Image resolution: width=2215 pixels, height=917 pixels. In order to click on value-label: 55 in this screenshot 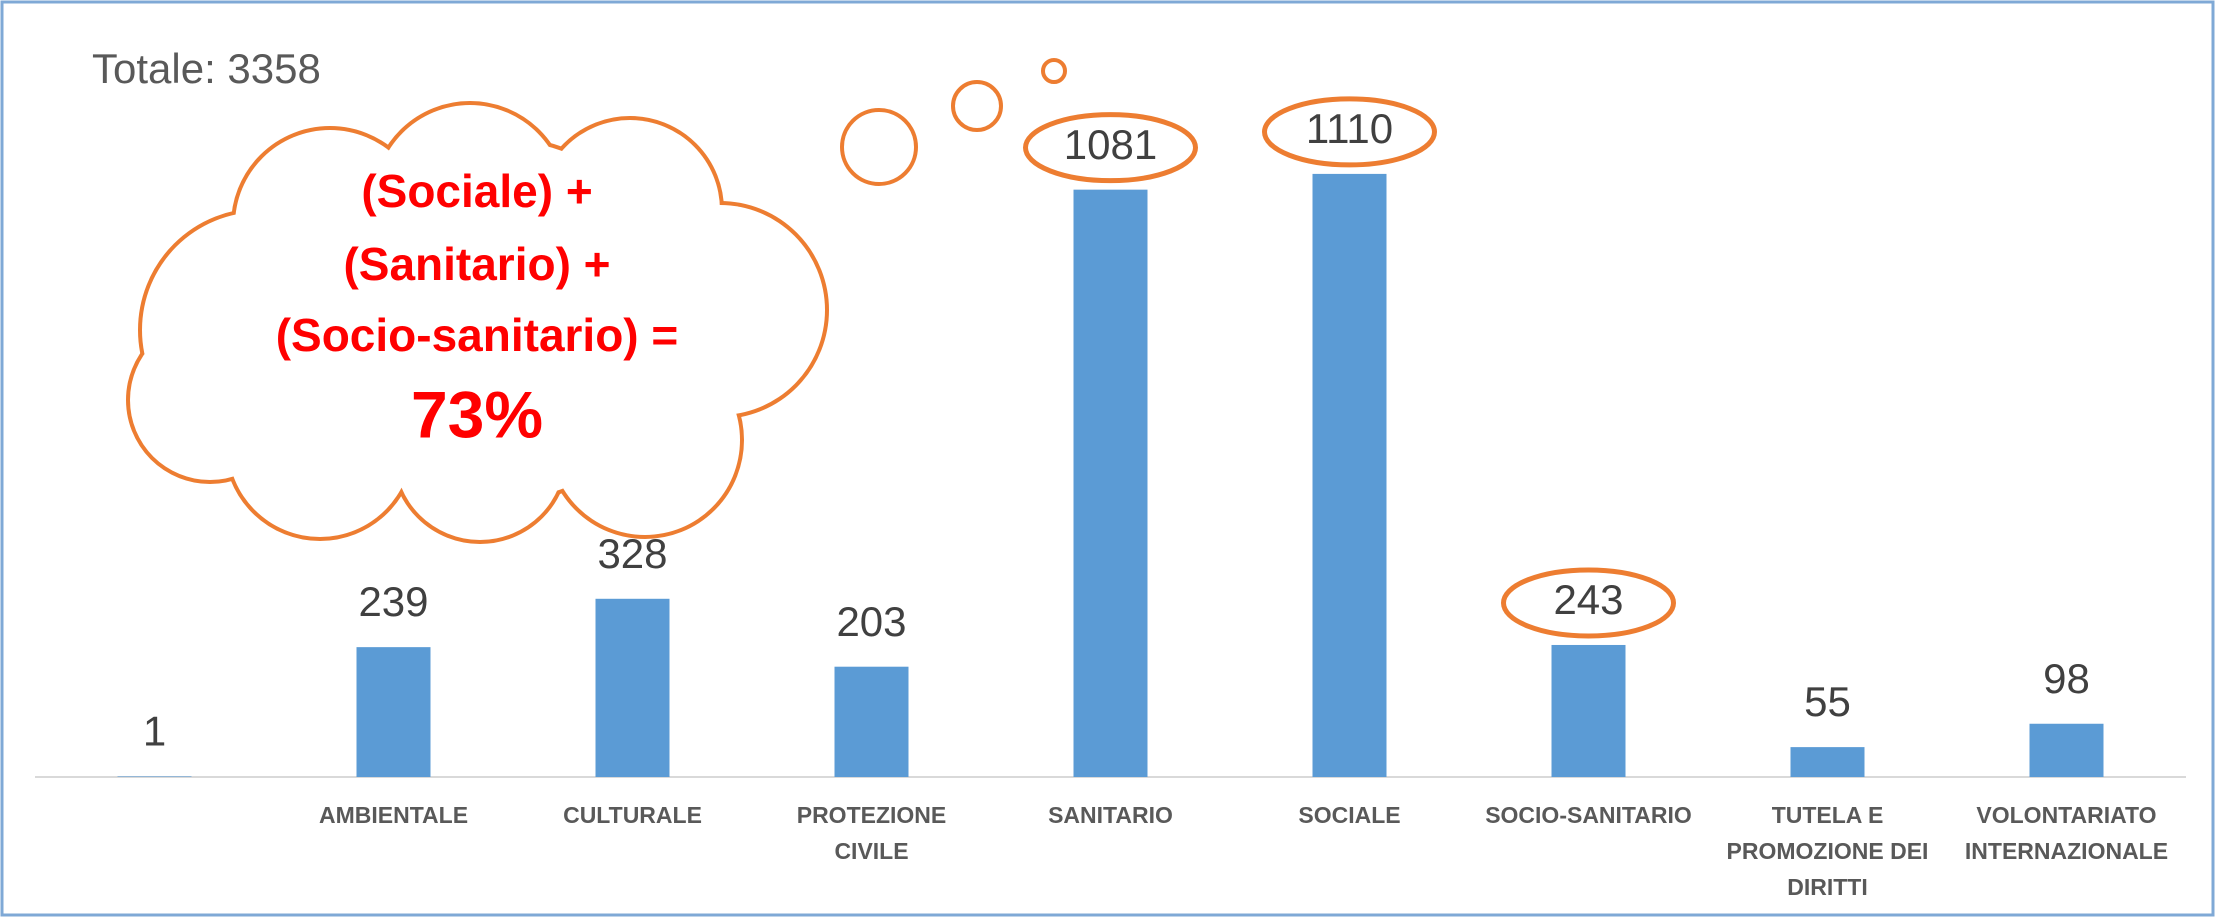, I will do `click(1827, 701)`.